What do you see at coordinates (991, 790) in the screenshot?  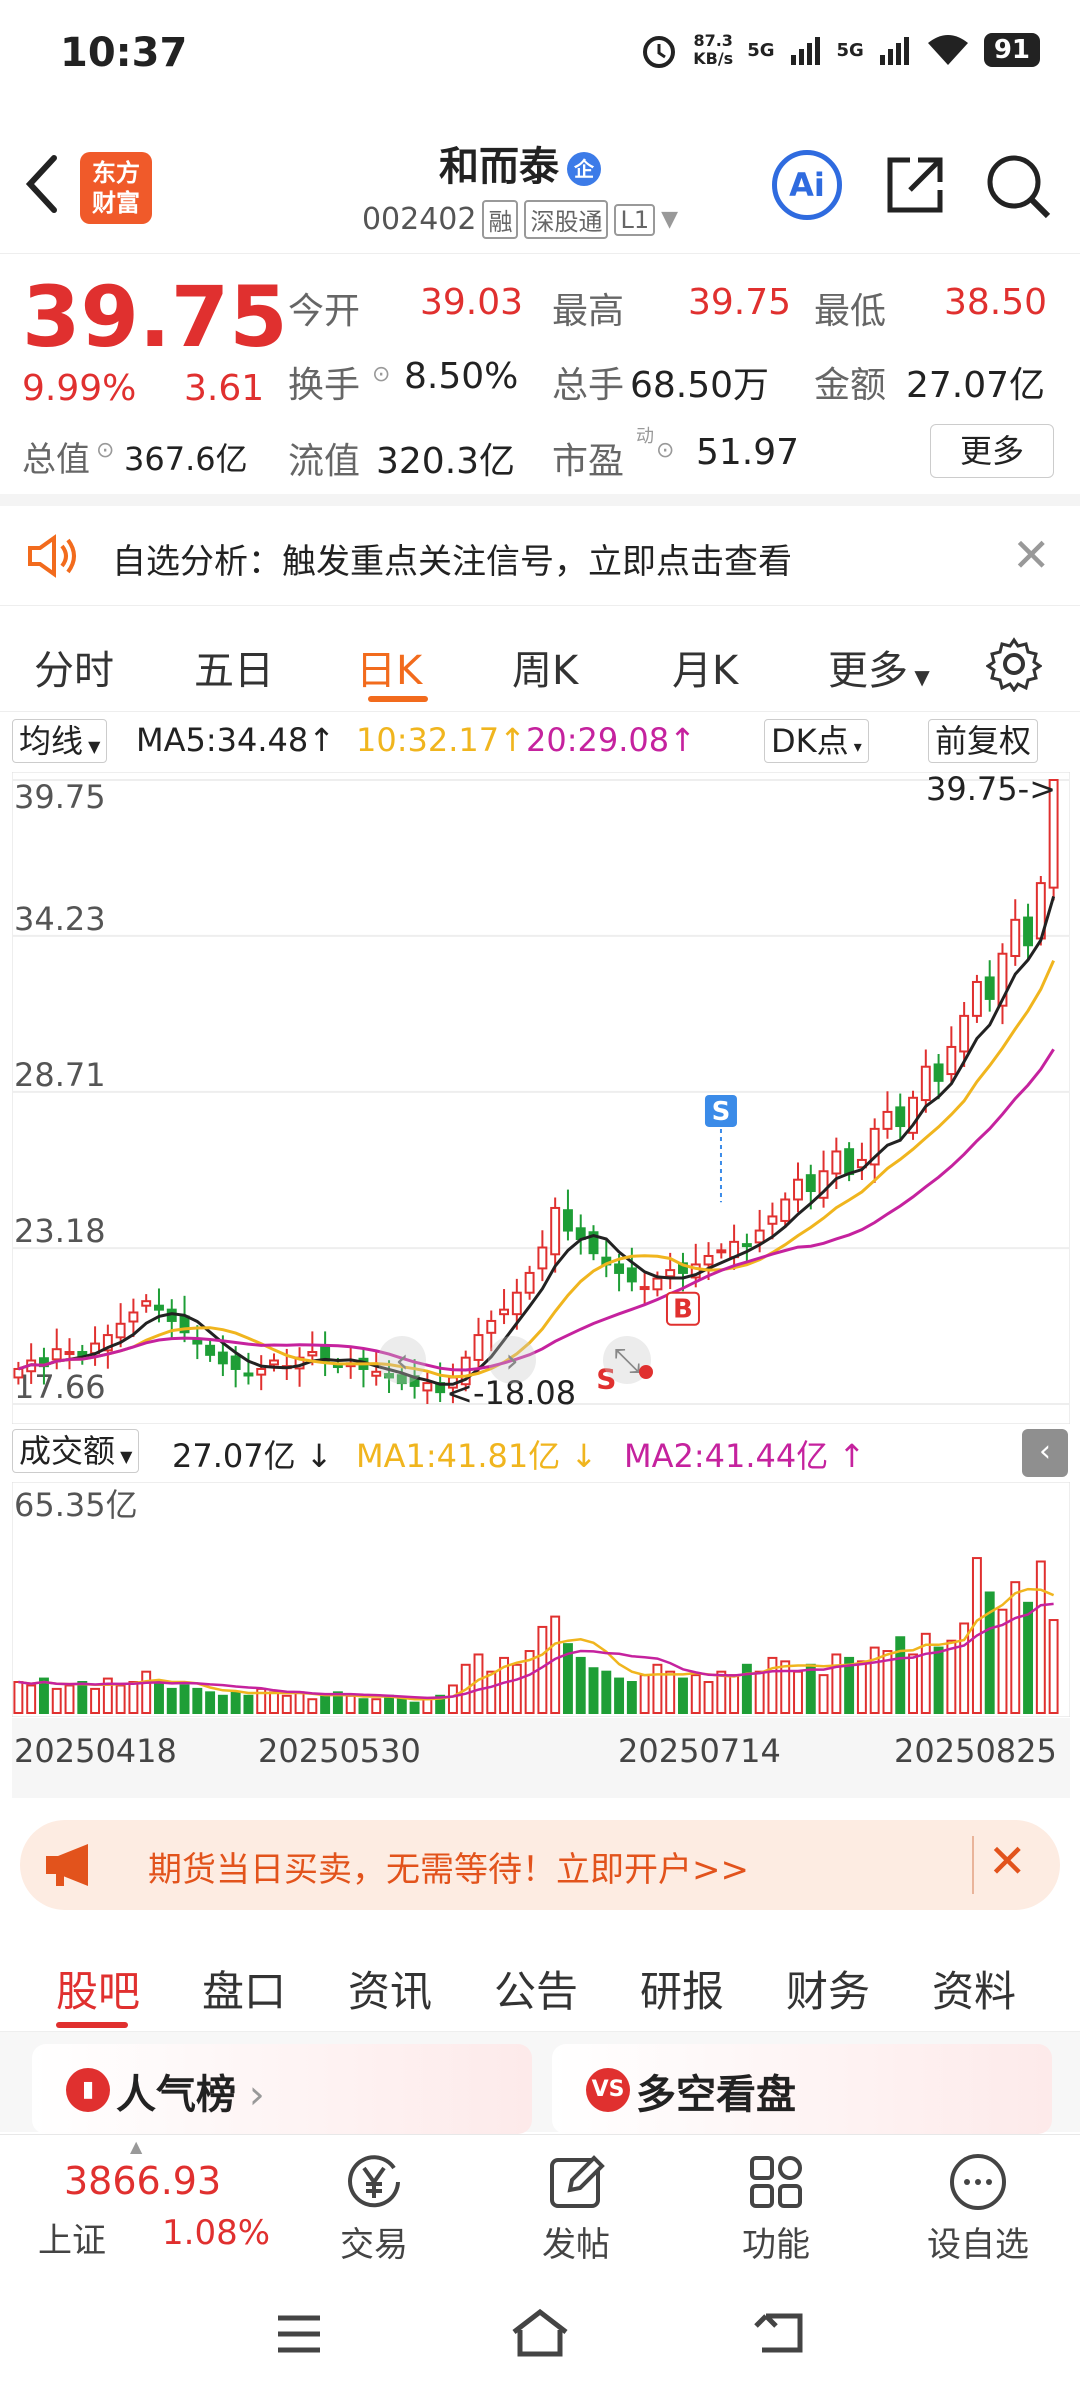 I see `max-price-label: 39.75->` at bounding box center [991, 790].